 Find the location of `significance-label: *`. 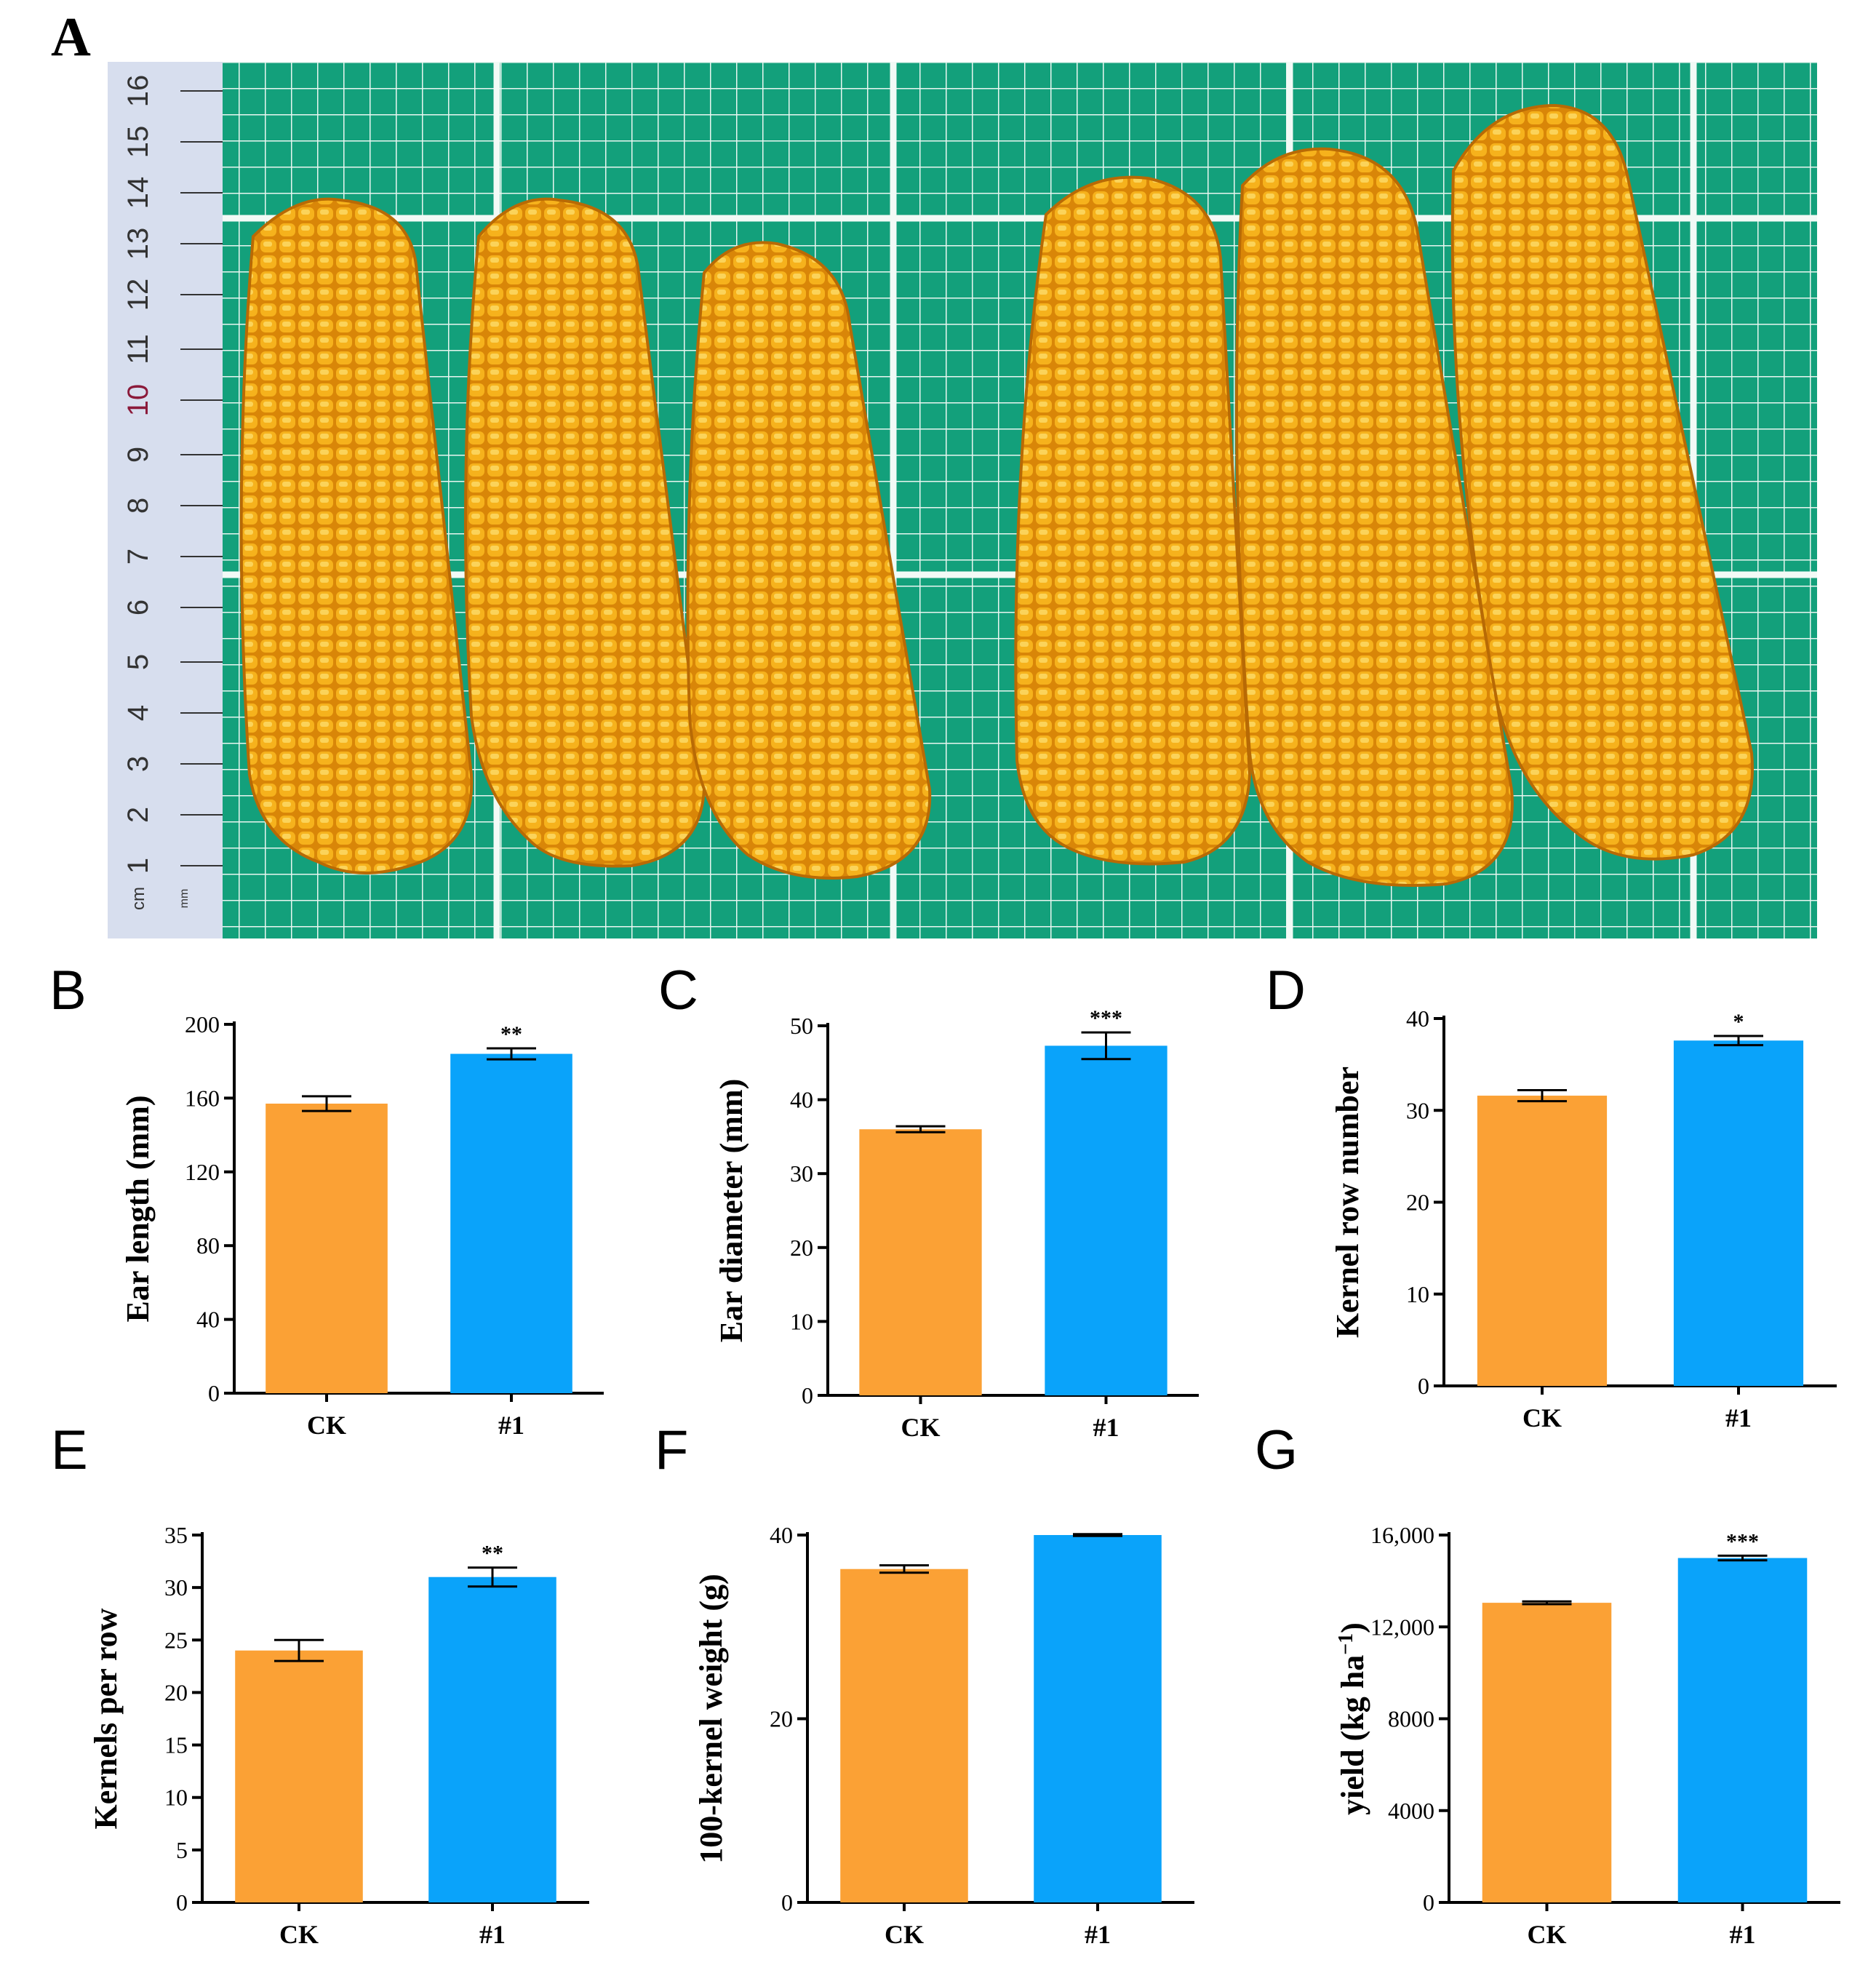

significance-label: * is located at coordinates (1739, 1022).